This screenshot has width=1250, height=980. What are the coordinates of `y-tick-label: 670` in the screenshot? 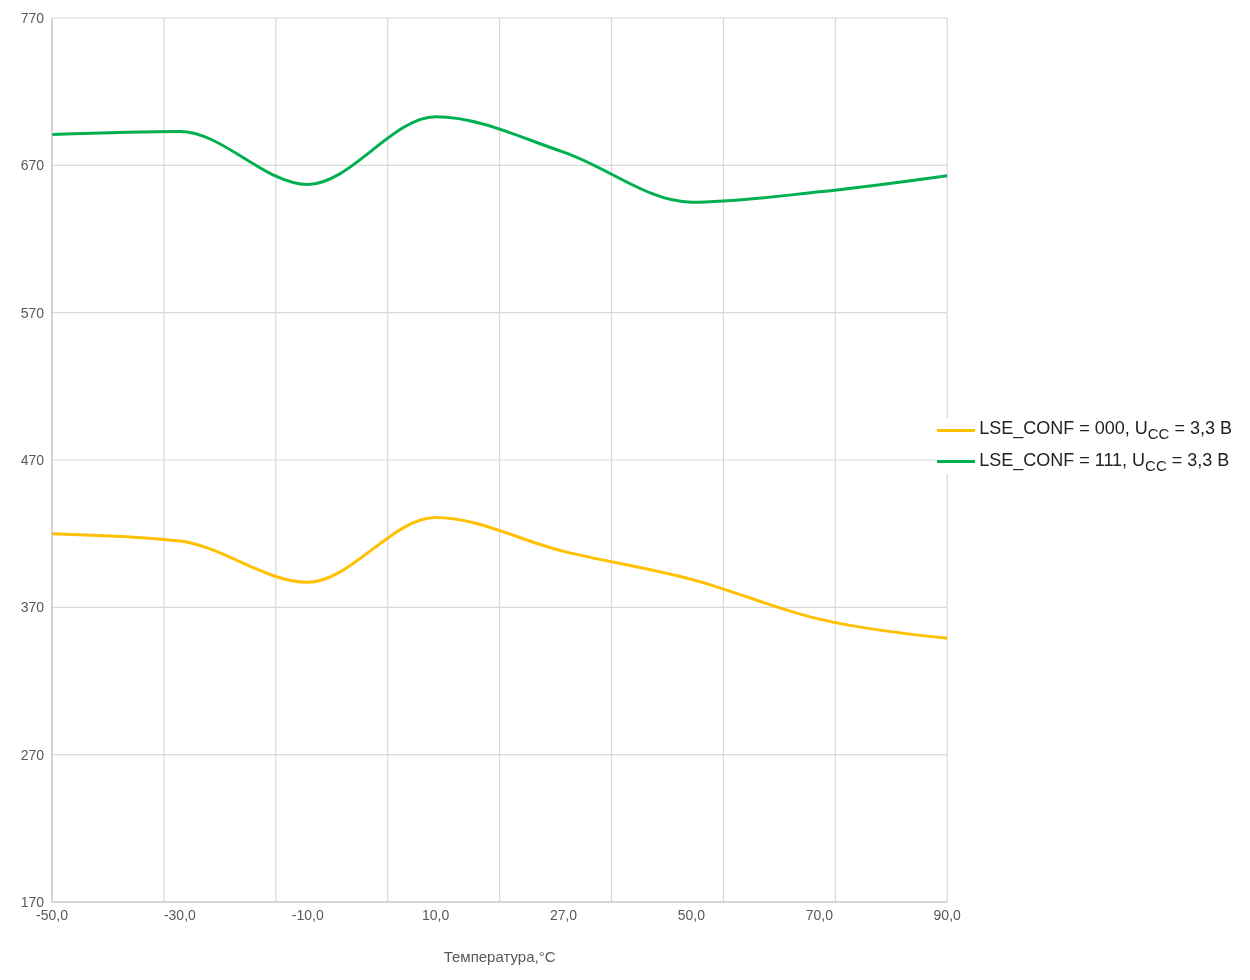 It's located at (32, 165).